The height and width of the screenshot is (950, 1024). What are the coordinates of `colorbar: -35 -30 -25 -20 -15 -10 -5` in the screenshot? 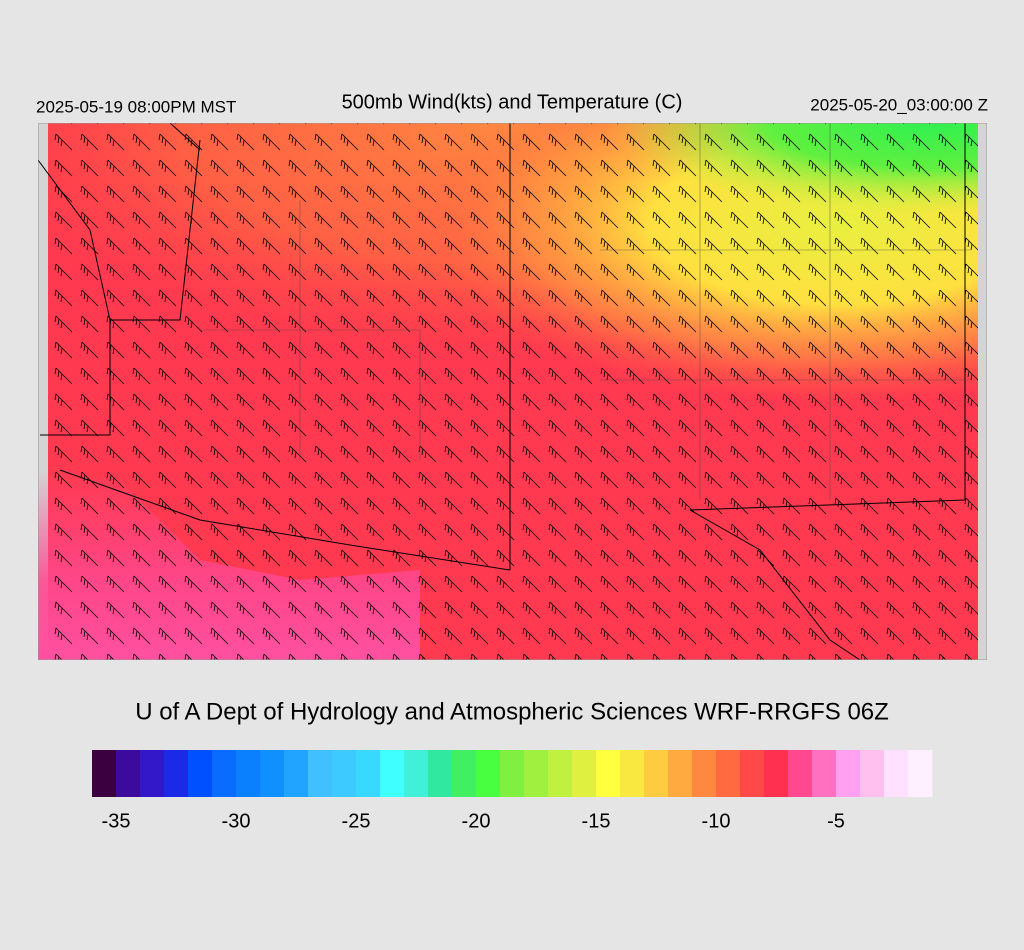 It's located at (512, 791).